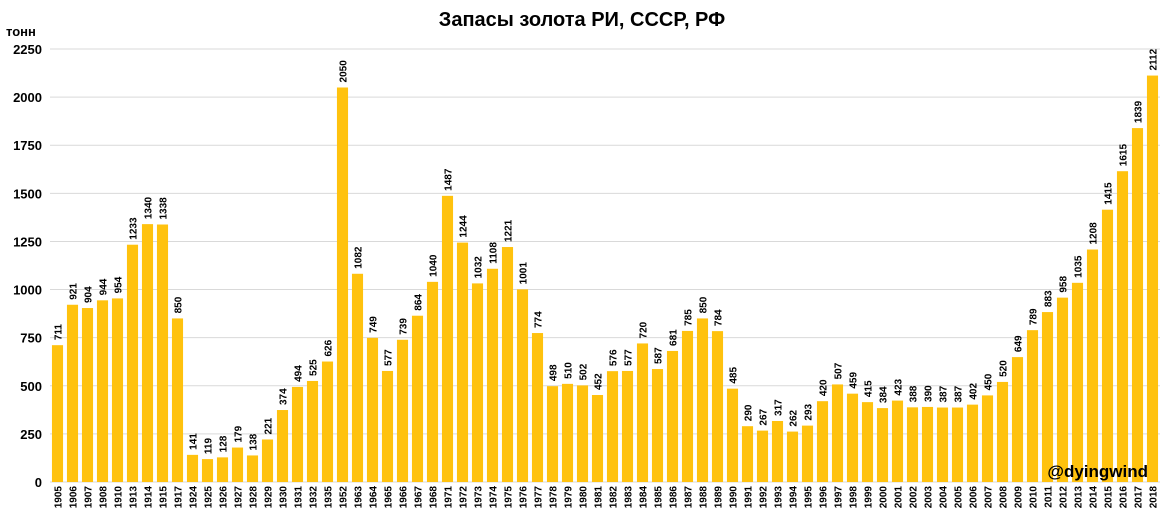 This screenshot has height=520, width=1164. What do you see at coordinates (989, 381) in the screenshot?
I see `data-label: 450` at bounding box center [989, 381].